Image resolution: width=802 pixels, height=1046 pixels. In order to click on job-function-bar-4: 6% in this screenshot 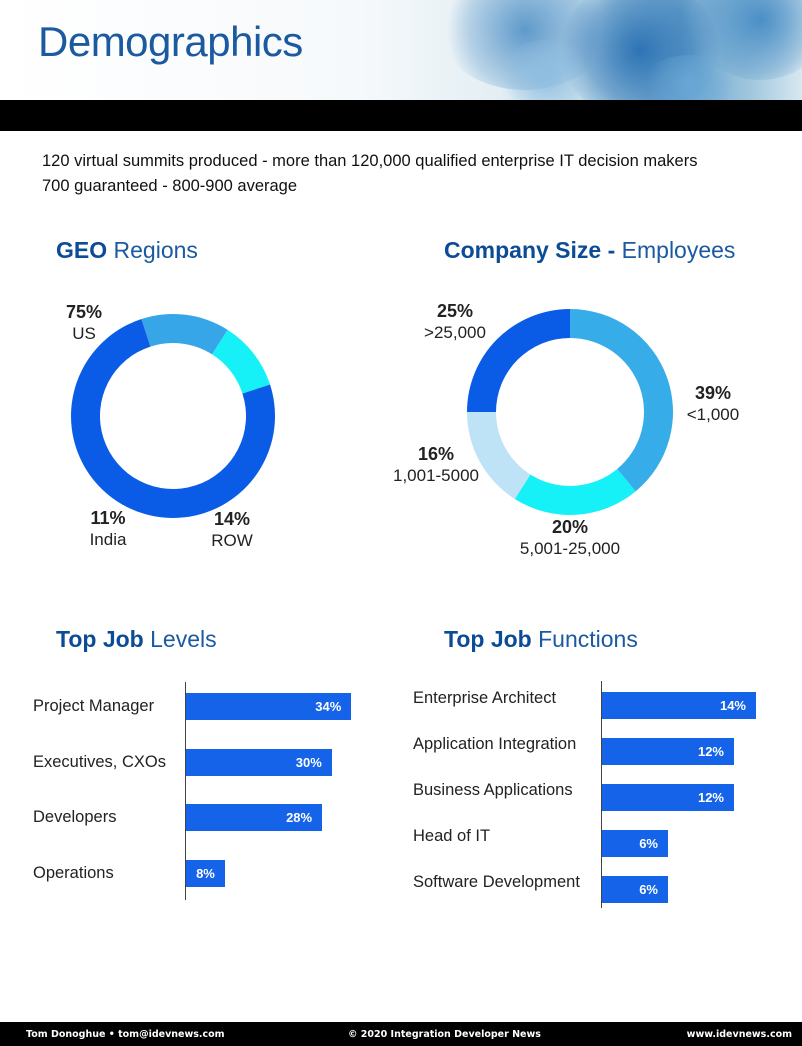, I will do `click(635, 889)`.